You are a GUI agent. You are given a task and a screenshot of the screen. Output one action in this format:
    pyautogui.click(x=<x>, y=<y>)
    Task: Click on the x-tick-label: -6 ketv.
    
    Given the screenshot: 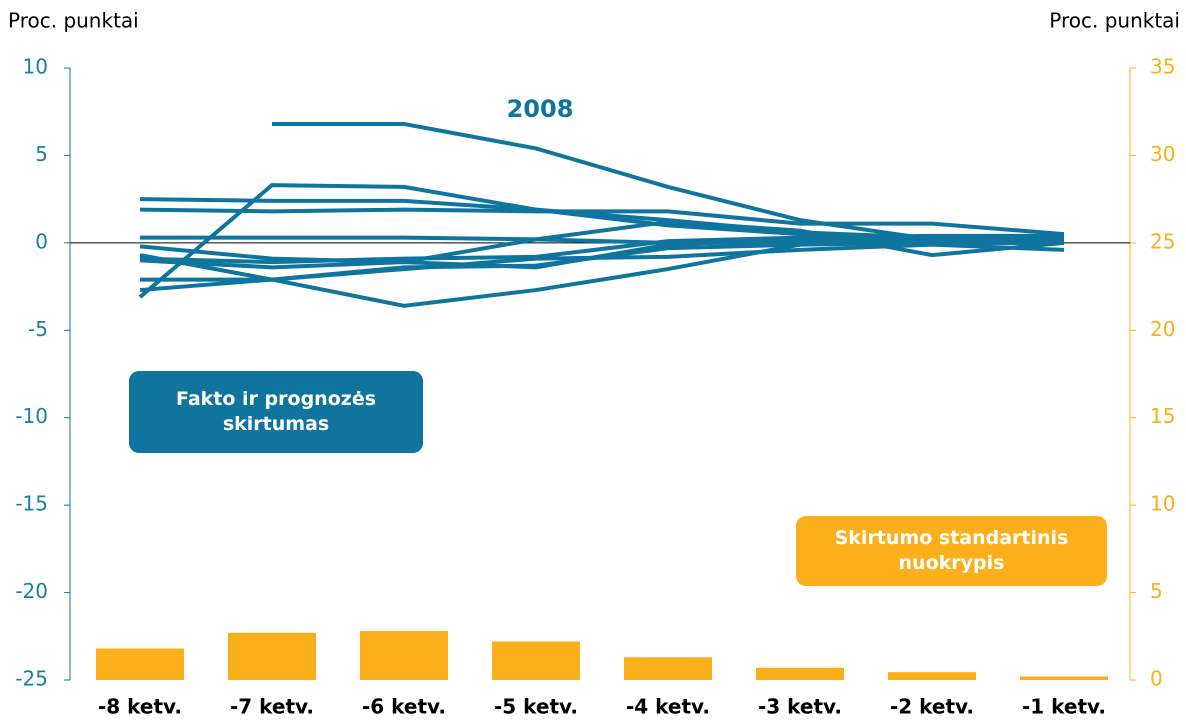 What is the action you would take?
    pyautogui.click(x=404, y=707)
    